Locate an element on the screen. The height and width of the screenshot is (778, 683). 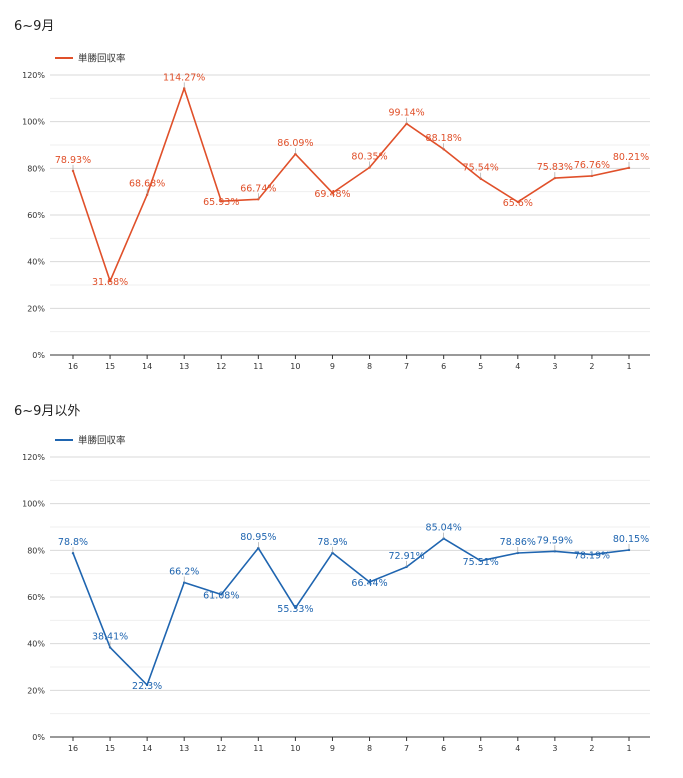
data-label: 68.68% is located at coordinates (147, 184).